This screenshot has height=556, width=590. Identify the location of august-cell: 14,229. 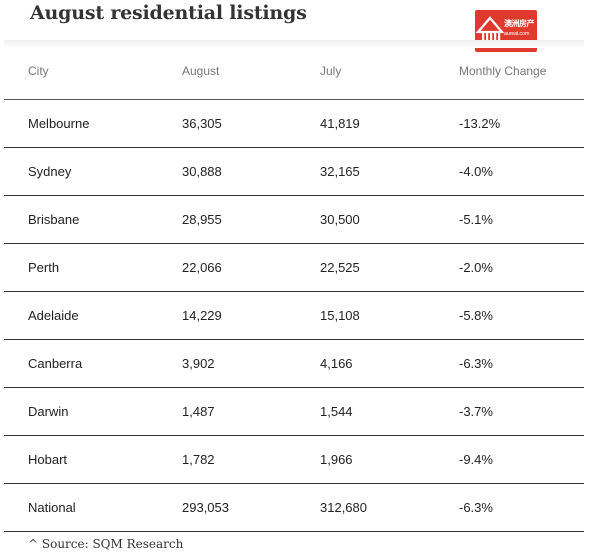
(202, 315).